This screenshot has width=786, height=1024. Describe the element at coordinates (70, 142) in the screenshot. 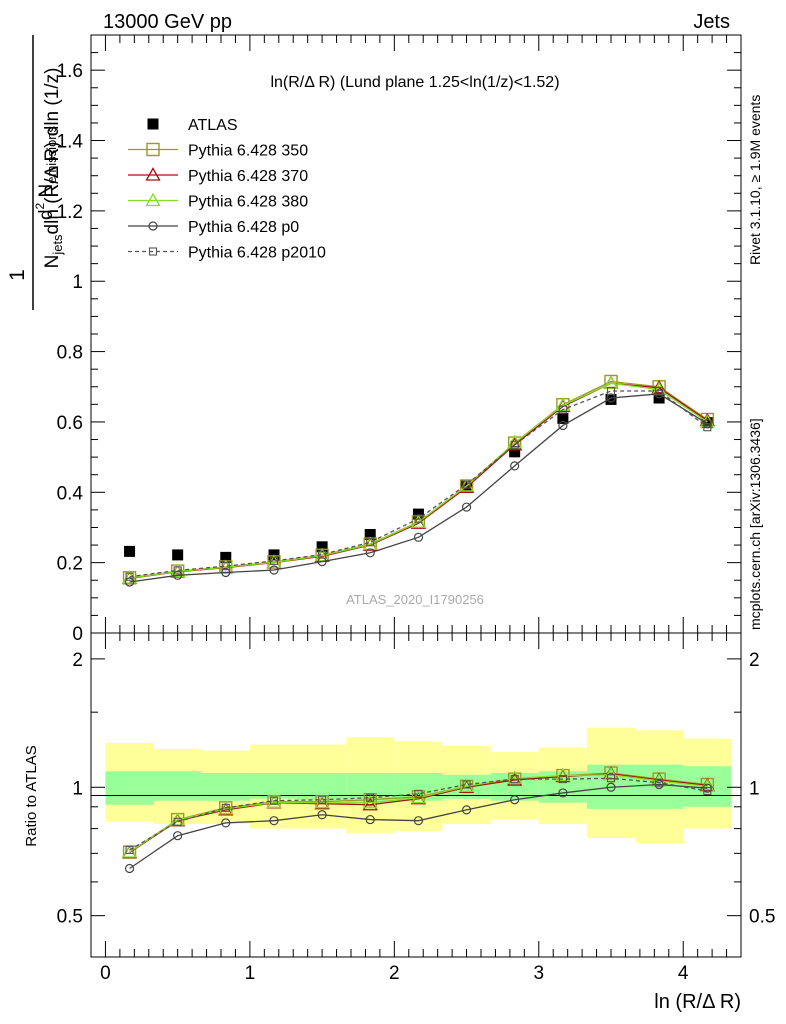

I see `y-tick-label: 1.4` at that location.